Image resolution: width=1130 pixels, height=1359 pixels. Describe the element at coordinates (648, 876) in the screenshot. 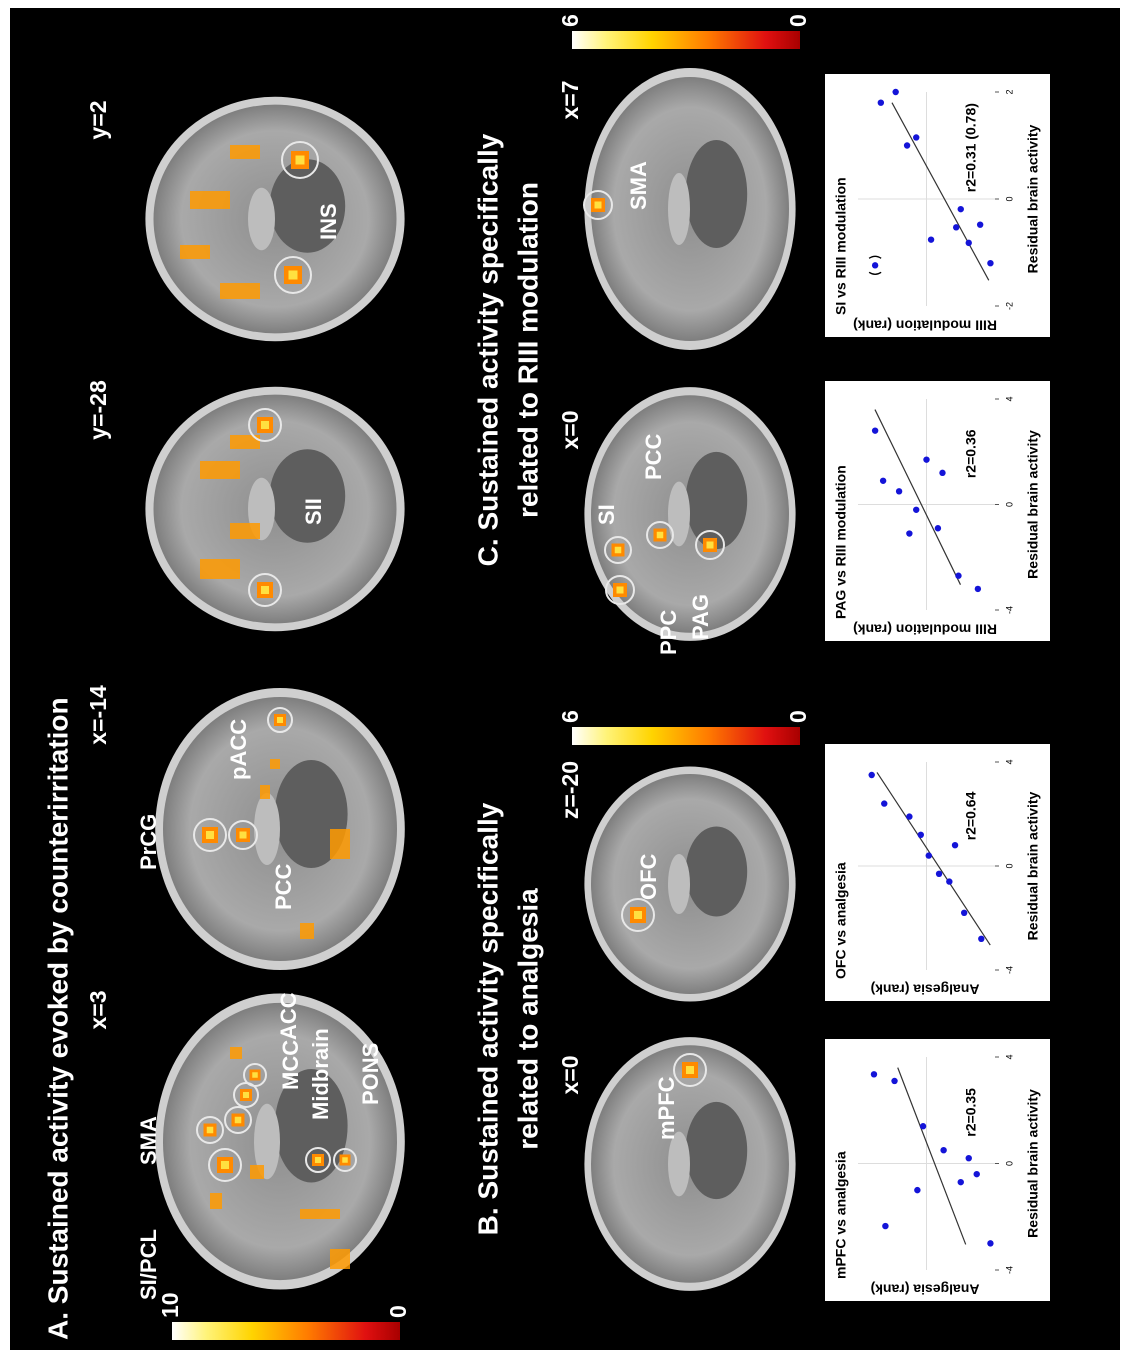

I see `region-label: OFC` at that location.